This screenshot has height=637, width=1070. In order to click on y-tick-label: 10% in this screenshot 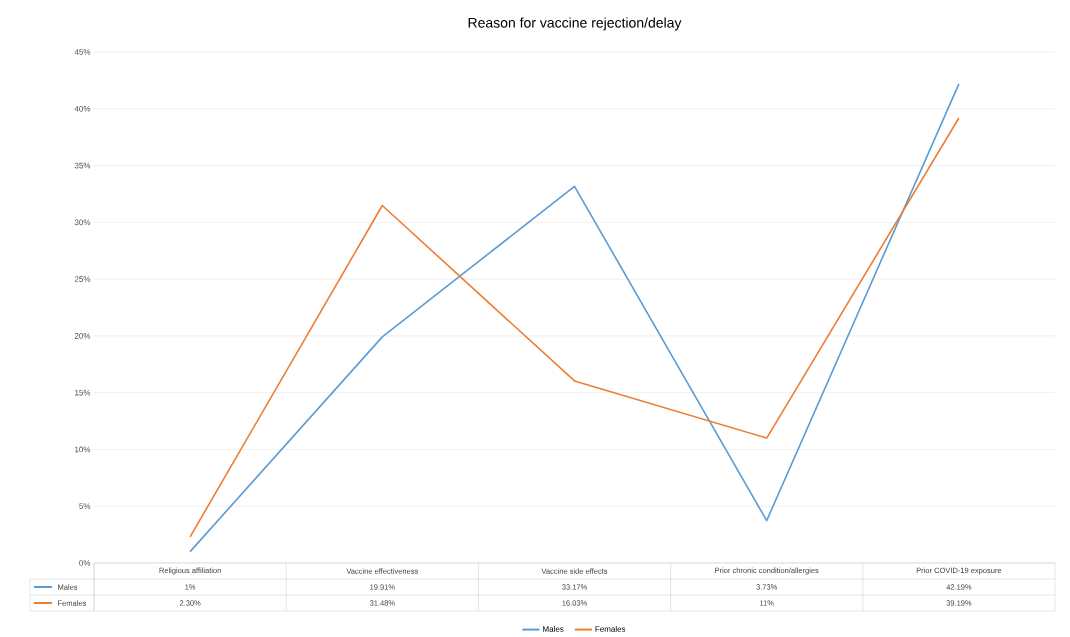, I will do `click(83, 449)`.